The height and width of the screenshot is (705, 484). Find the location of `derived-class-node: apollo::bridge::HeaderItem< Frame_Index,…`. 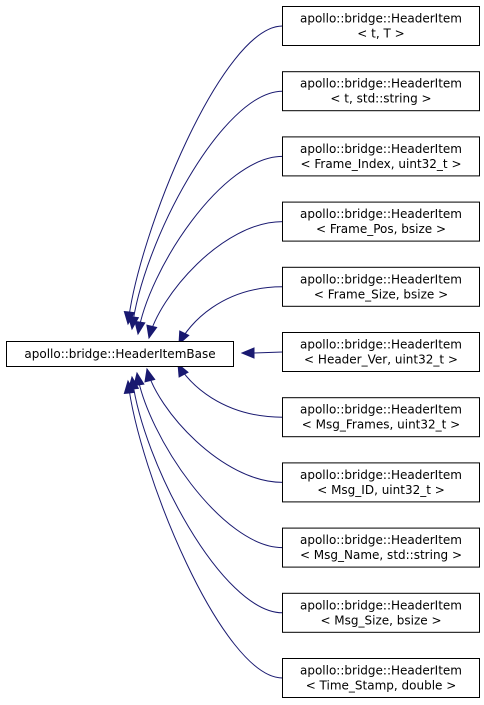

derived-class-node: apollo::bridge::HeaderItem< Frame_Index,… is located at coordinates (381, 156).